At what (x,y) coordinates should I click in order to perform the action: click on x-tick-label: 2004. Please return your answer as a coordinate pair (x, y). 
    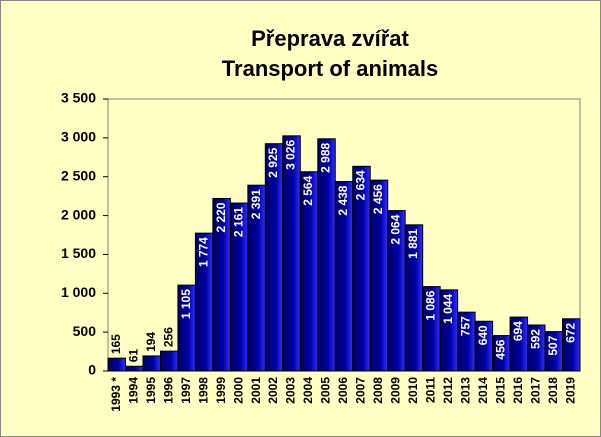
    Looking at the image, I should click on (308, 390).